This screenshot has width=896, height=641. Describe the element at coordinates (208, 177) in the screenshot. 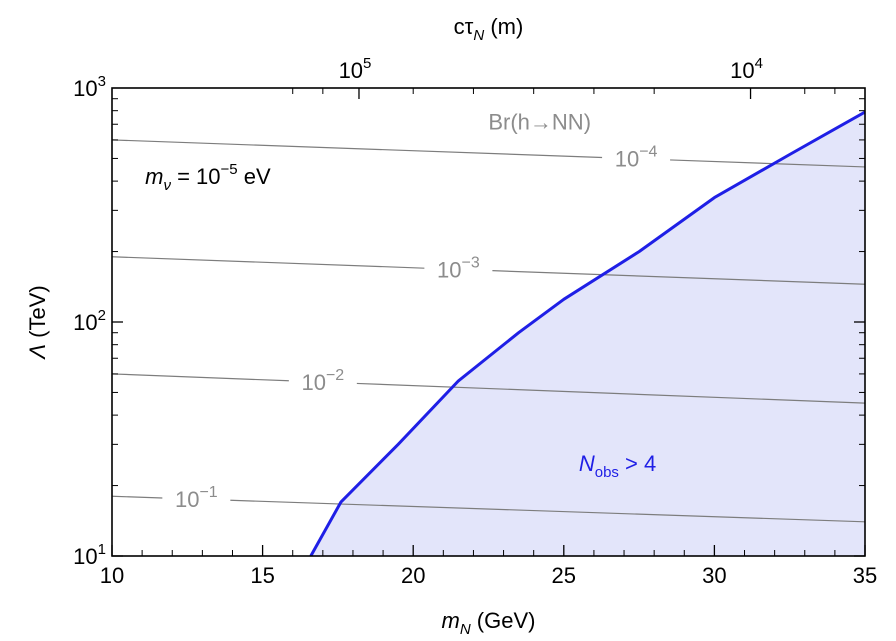

I see `neutrino-mass-annotation: mν = 10−5 eV` at that location.